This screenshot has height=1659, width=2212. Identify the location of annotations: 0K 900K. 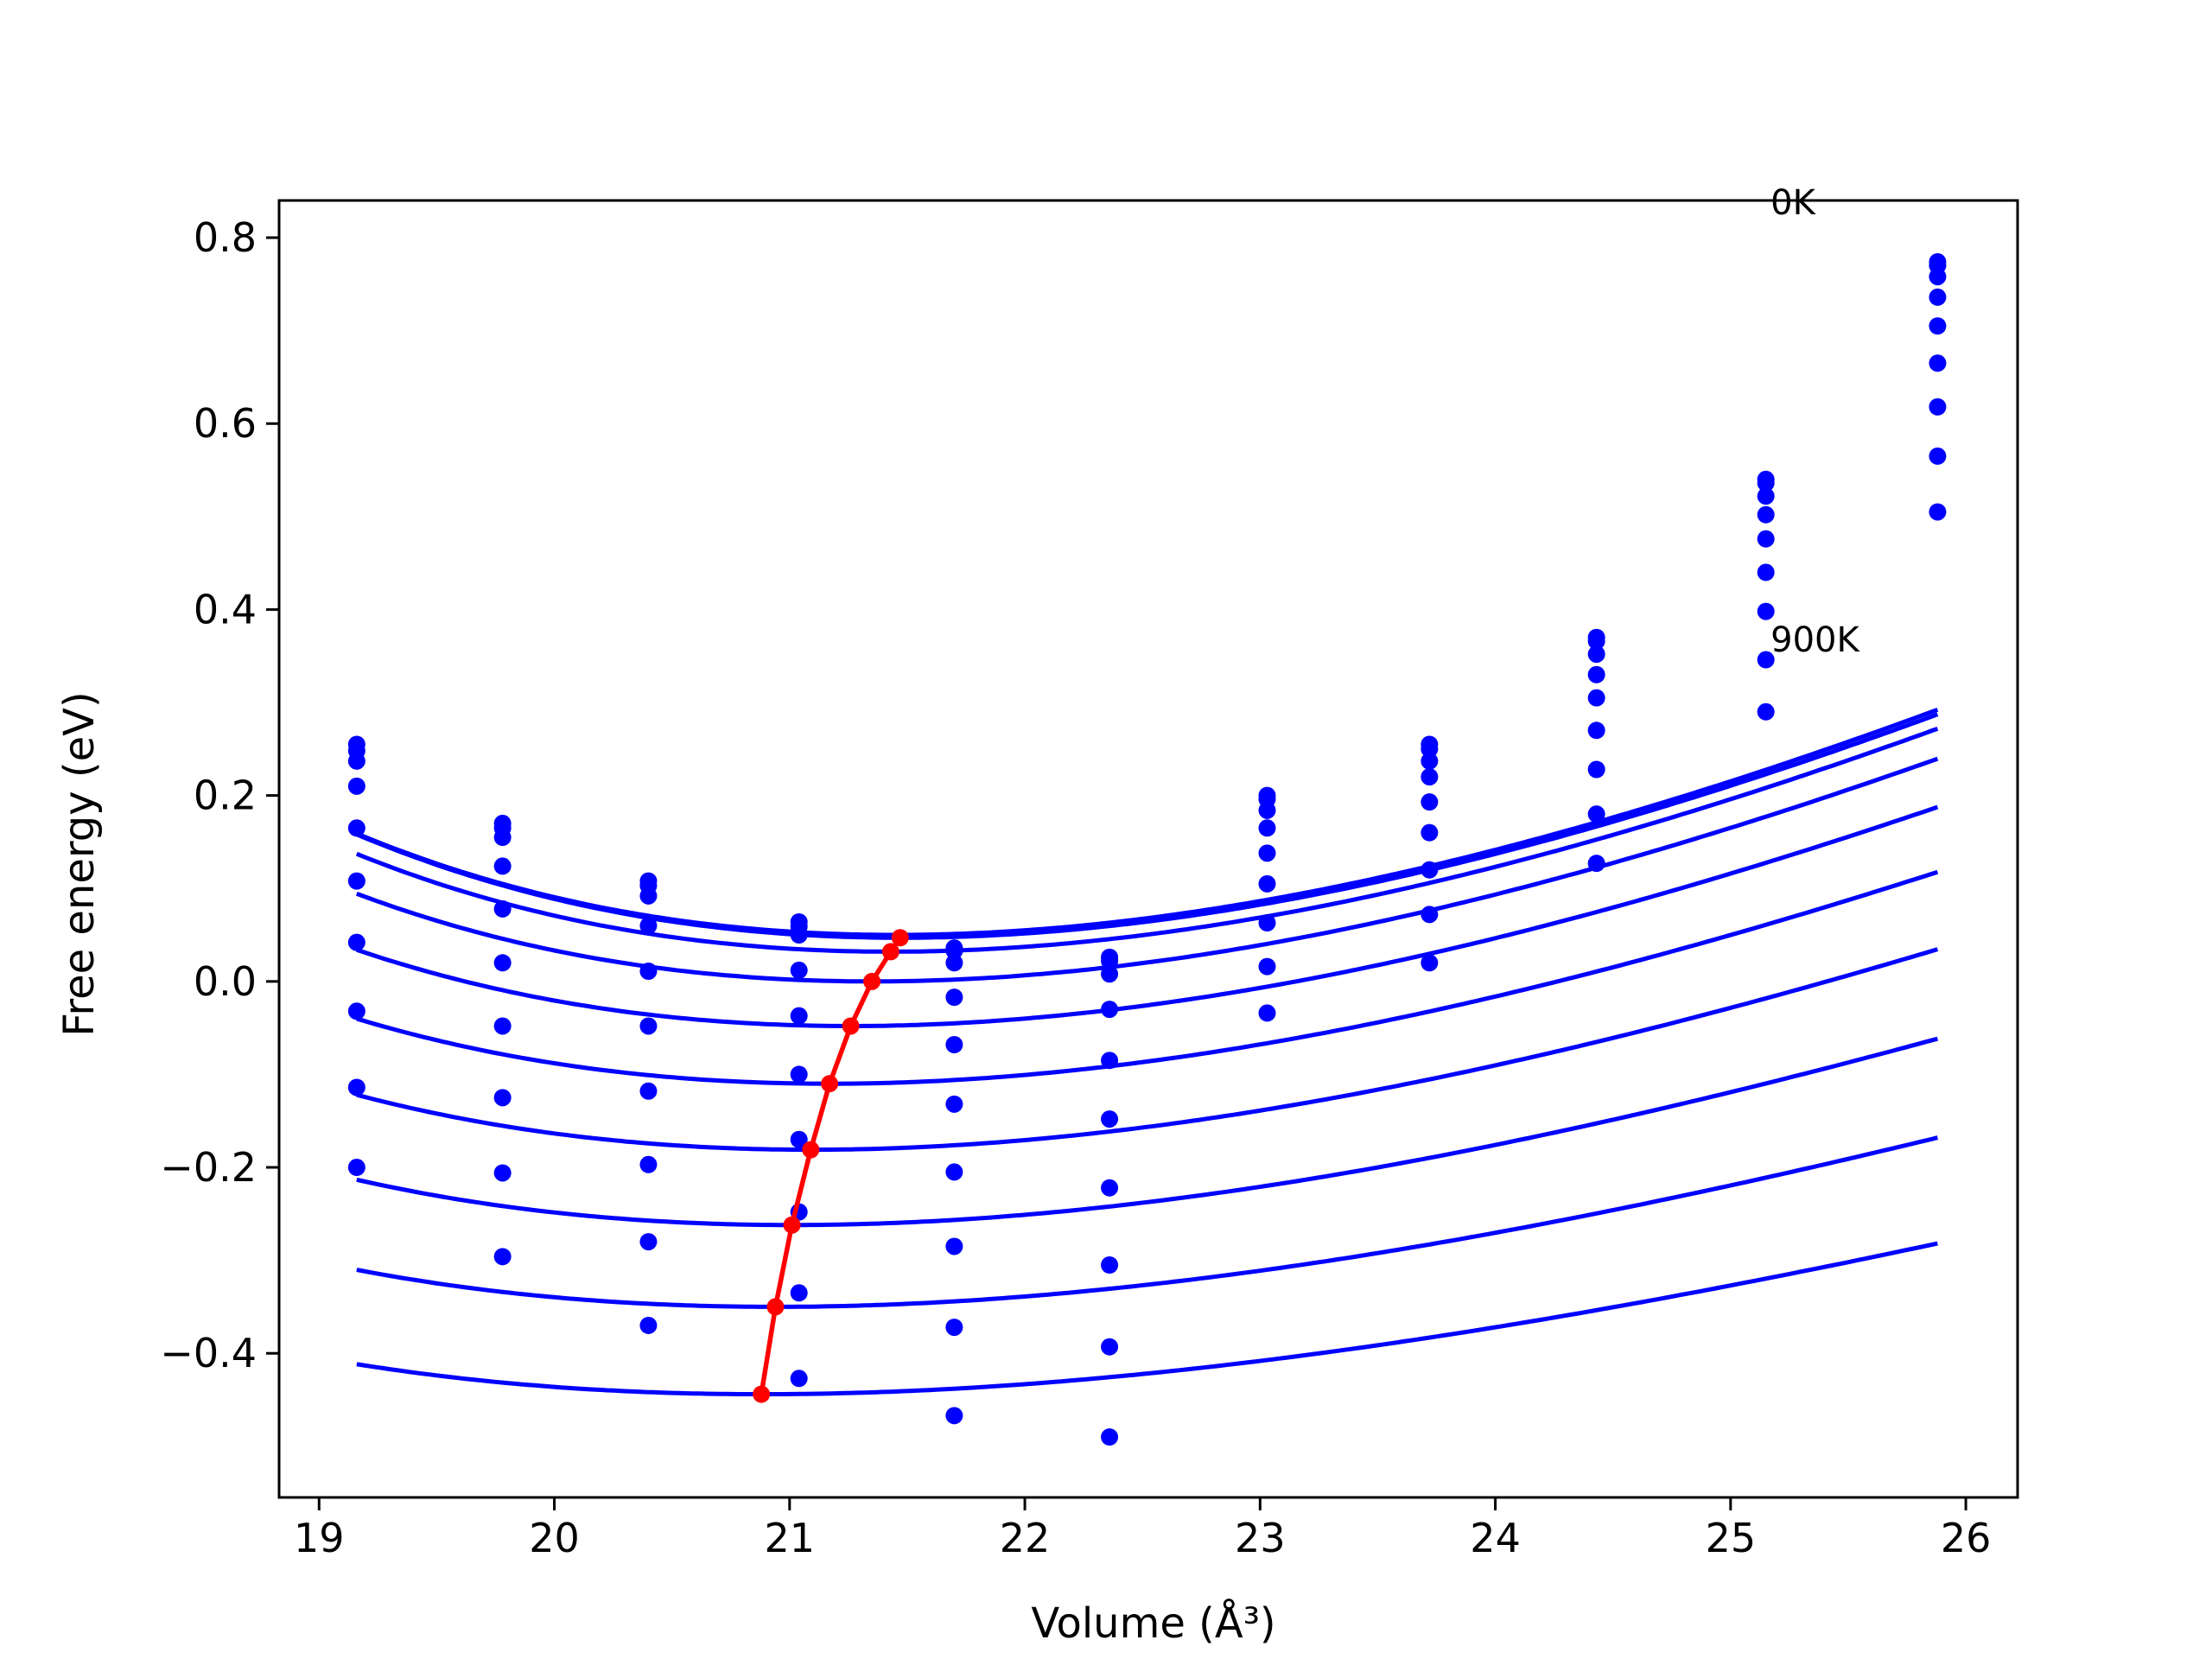
(1815, 421).